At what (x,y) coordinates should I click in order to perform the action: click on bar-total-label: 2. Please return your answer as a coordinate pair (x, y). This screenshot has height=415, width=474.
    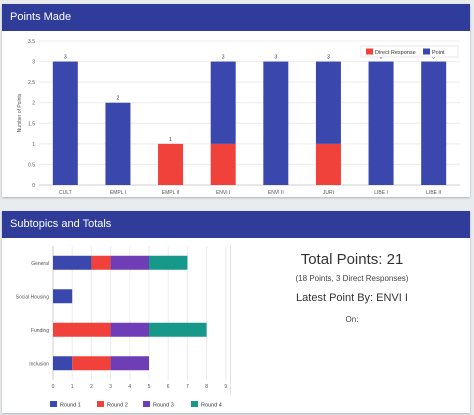
    Looking at the image, I should click on (118, 99).